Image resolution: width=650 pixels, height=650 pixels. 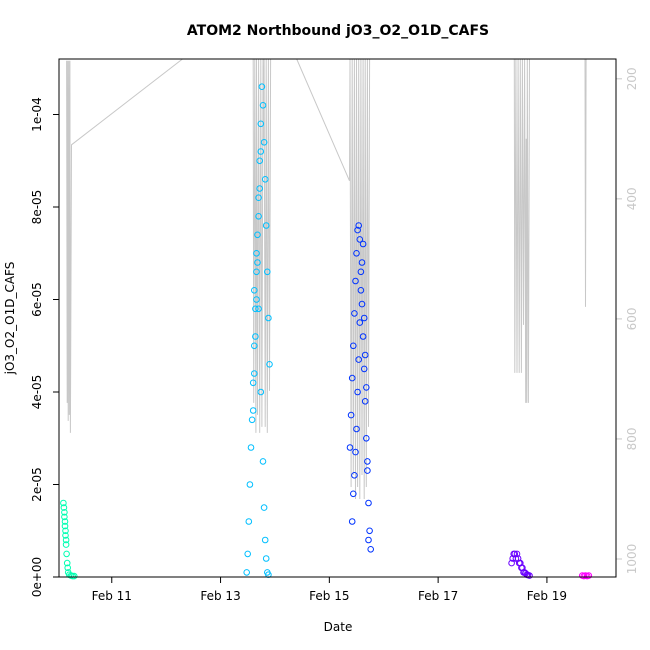 What do you see at coordinates (632, 318) in the screenshot?
I see `y2-tick-label: 600` at bounding box center [632, 318].